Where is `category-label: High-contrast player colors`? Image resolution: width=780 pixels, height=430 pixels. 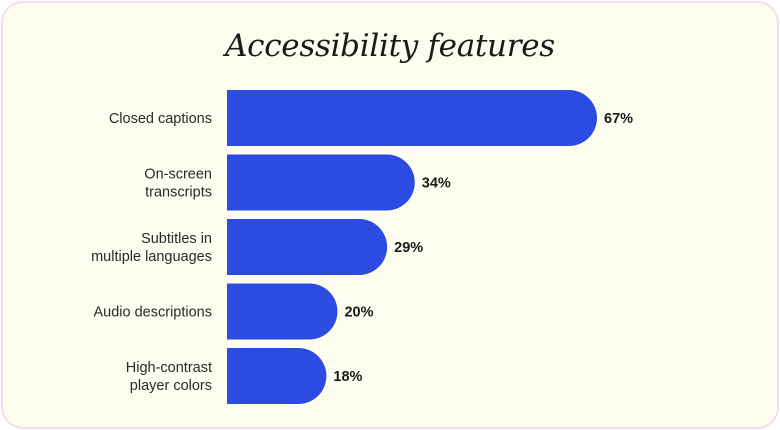
category-label: High-contrast player colors is located at coordinates (169, 377).